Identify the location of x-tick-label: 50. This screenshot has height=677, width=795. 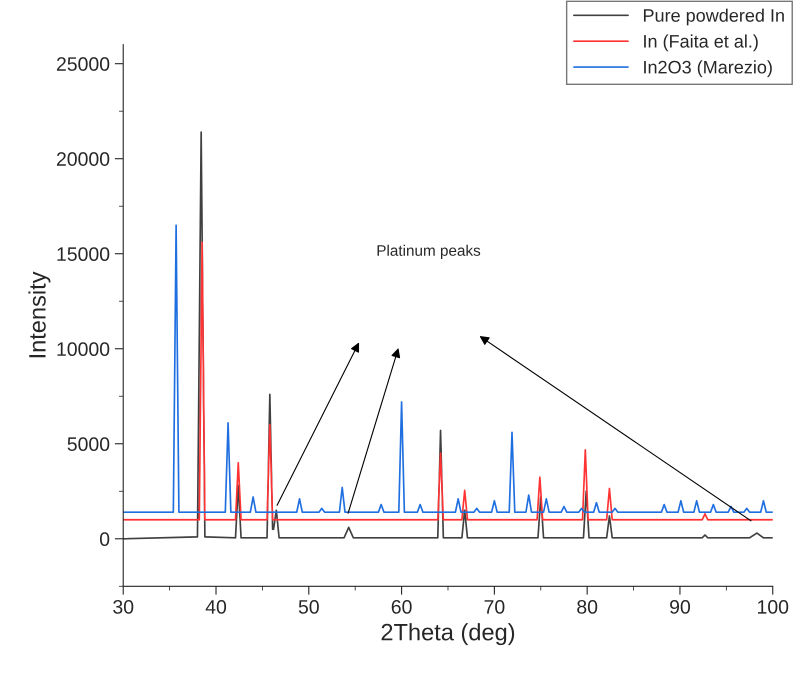
(308, 607).